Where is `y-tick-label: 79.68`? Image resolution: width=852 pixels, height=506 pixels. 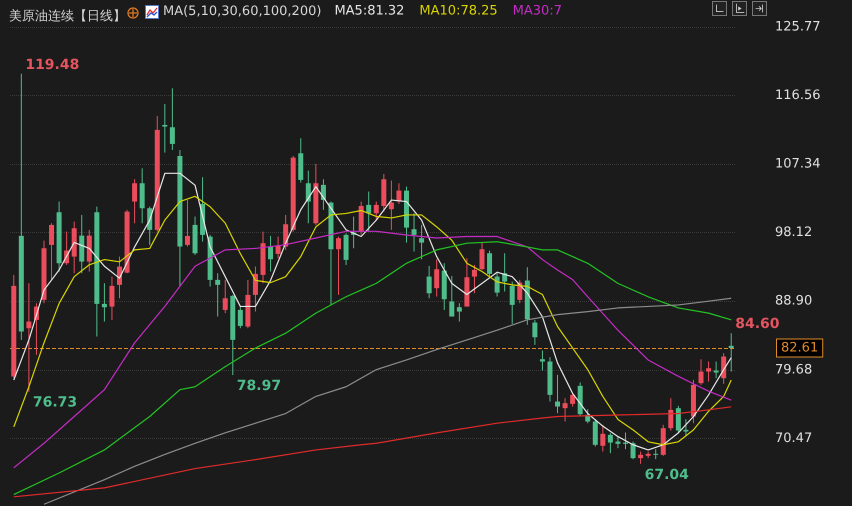 y-tick-label: 79.68 is located at coordinates (793, 370).